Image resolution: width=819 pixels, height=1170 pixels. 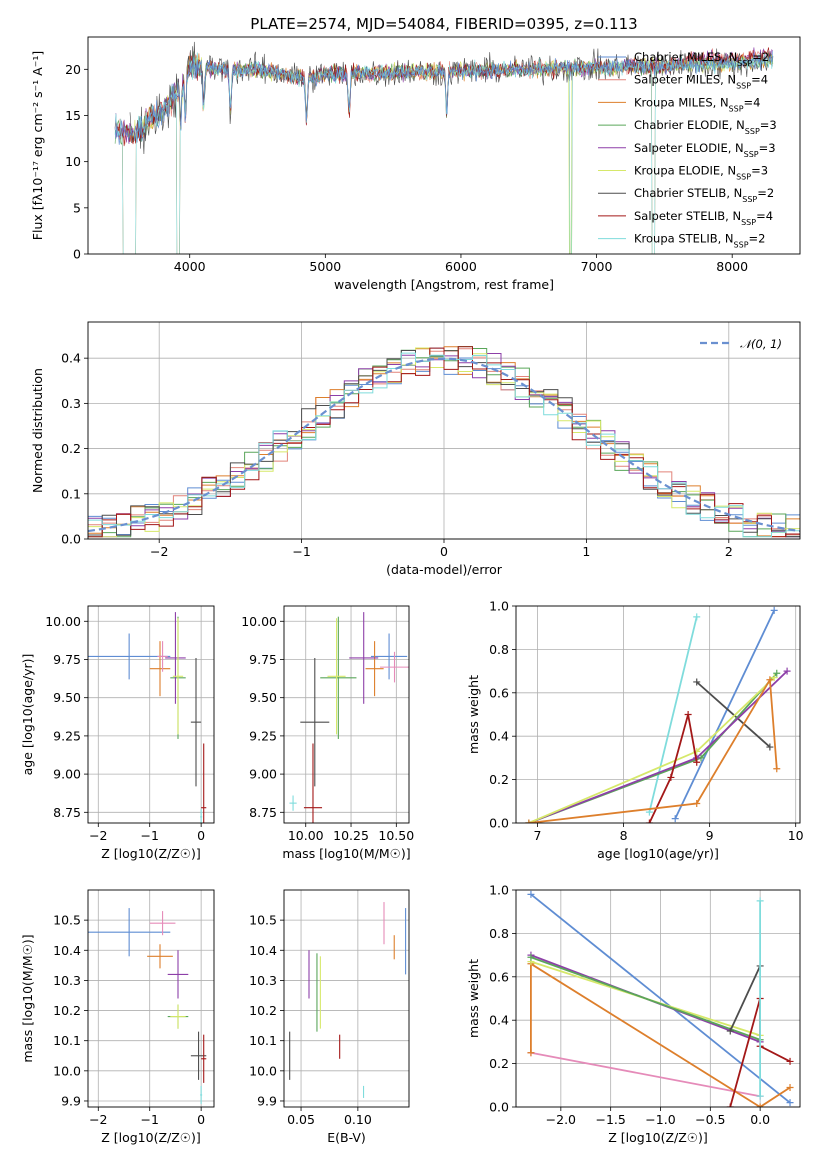 I want to click on y-tick-label: 0.3, so click(x=71, y=403).